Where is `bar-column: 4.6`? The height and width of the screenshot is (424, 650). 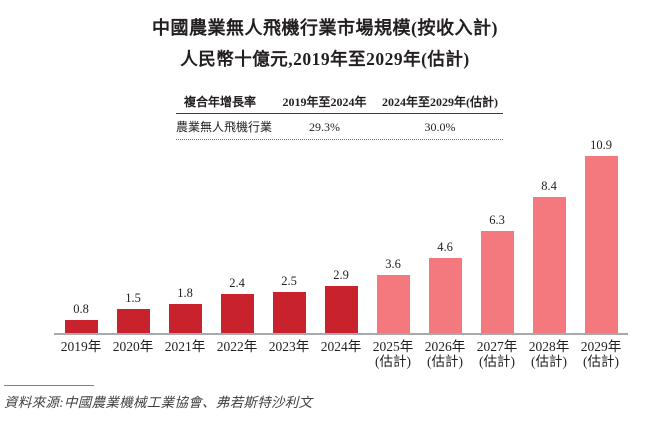 bar-column: 4.6 is located at coordinates (445, 286).